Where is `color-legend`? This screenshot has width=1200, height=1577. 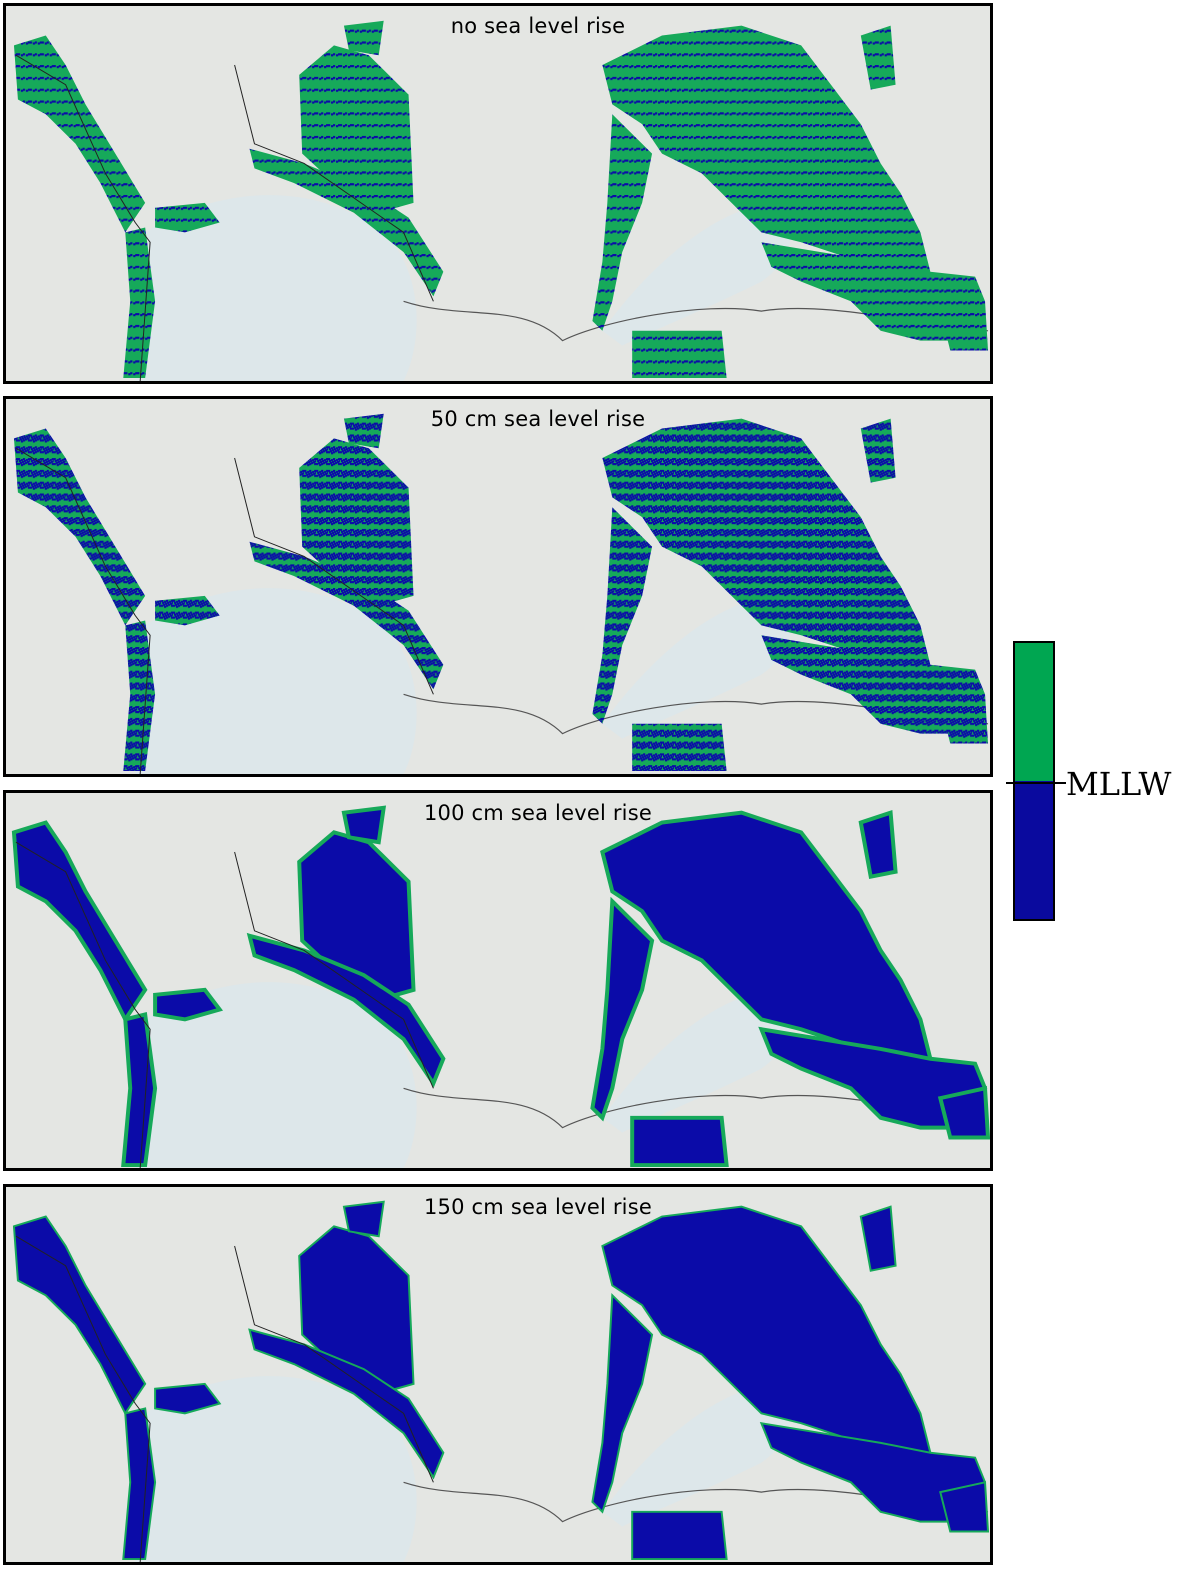 color-legend is located at coordinates (1034, 781).